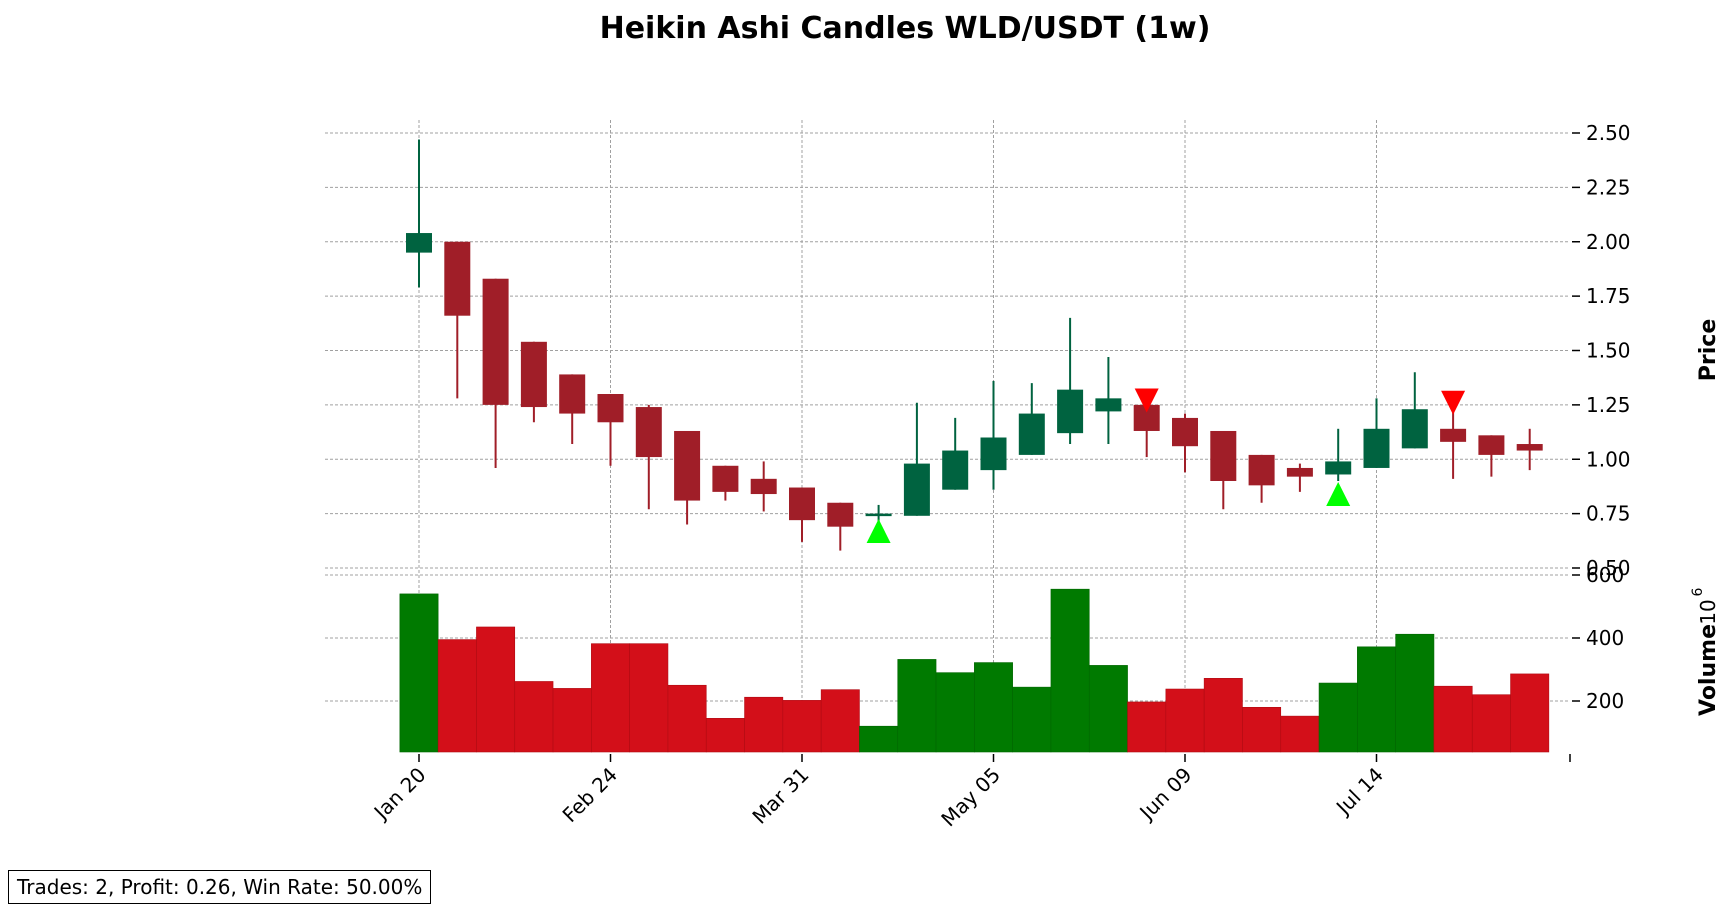 This screenshot has width=1725, height=921. I want to click on price-tick-label: 0.75, so click(1608, 514).